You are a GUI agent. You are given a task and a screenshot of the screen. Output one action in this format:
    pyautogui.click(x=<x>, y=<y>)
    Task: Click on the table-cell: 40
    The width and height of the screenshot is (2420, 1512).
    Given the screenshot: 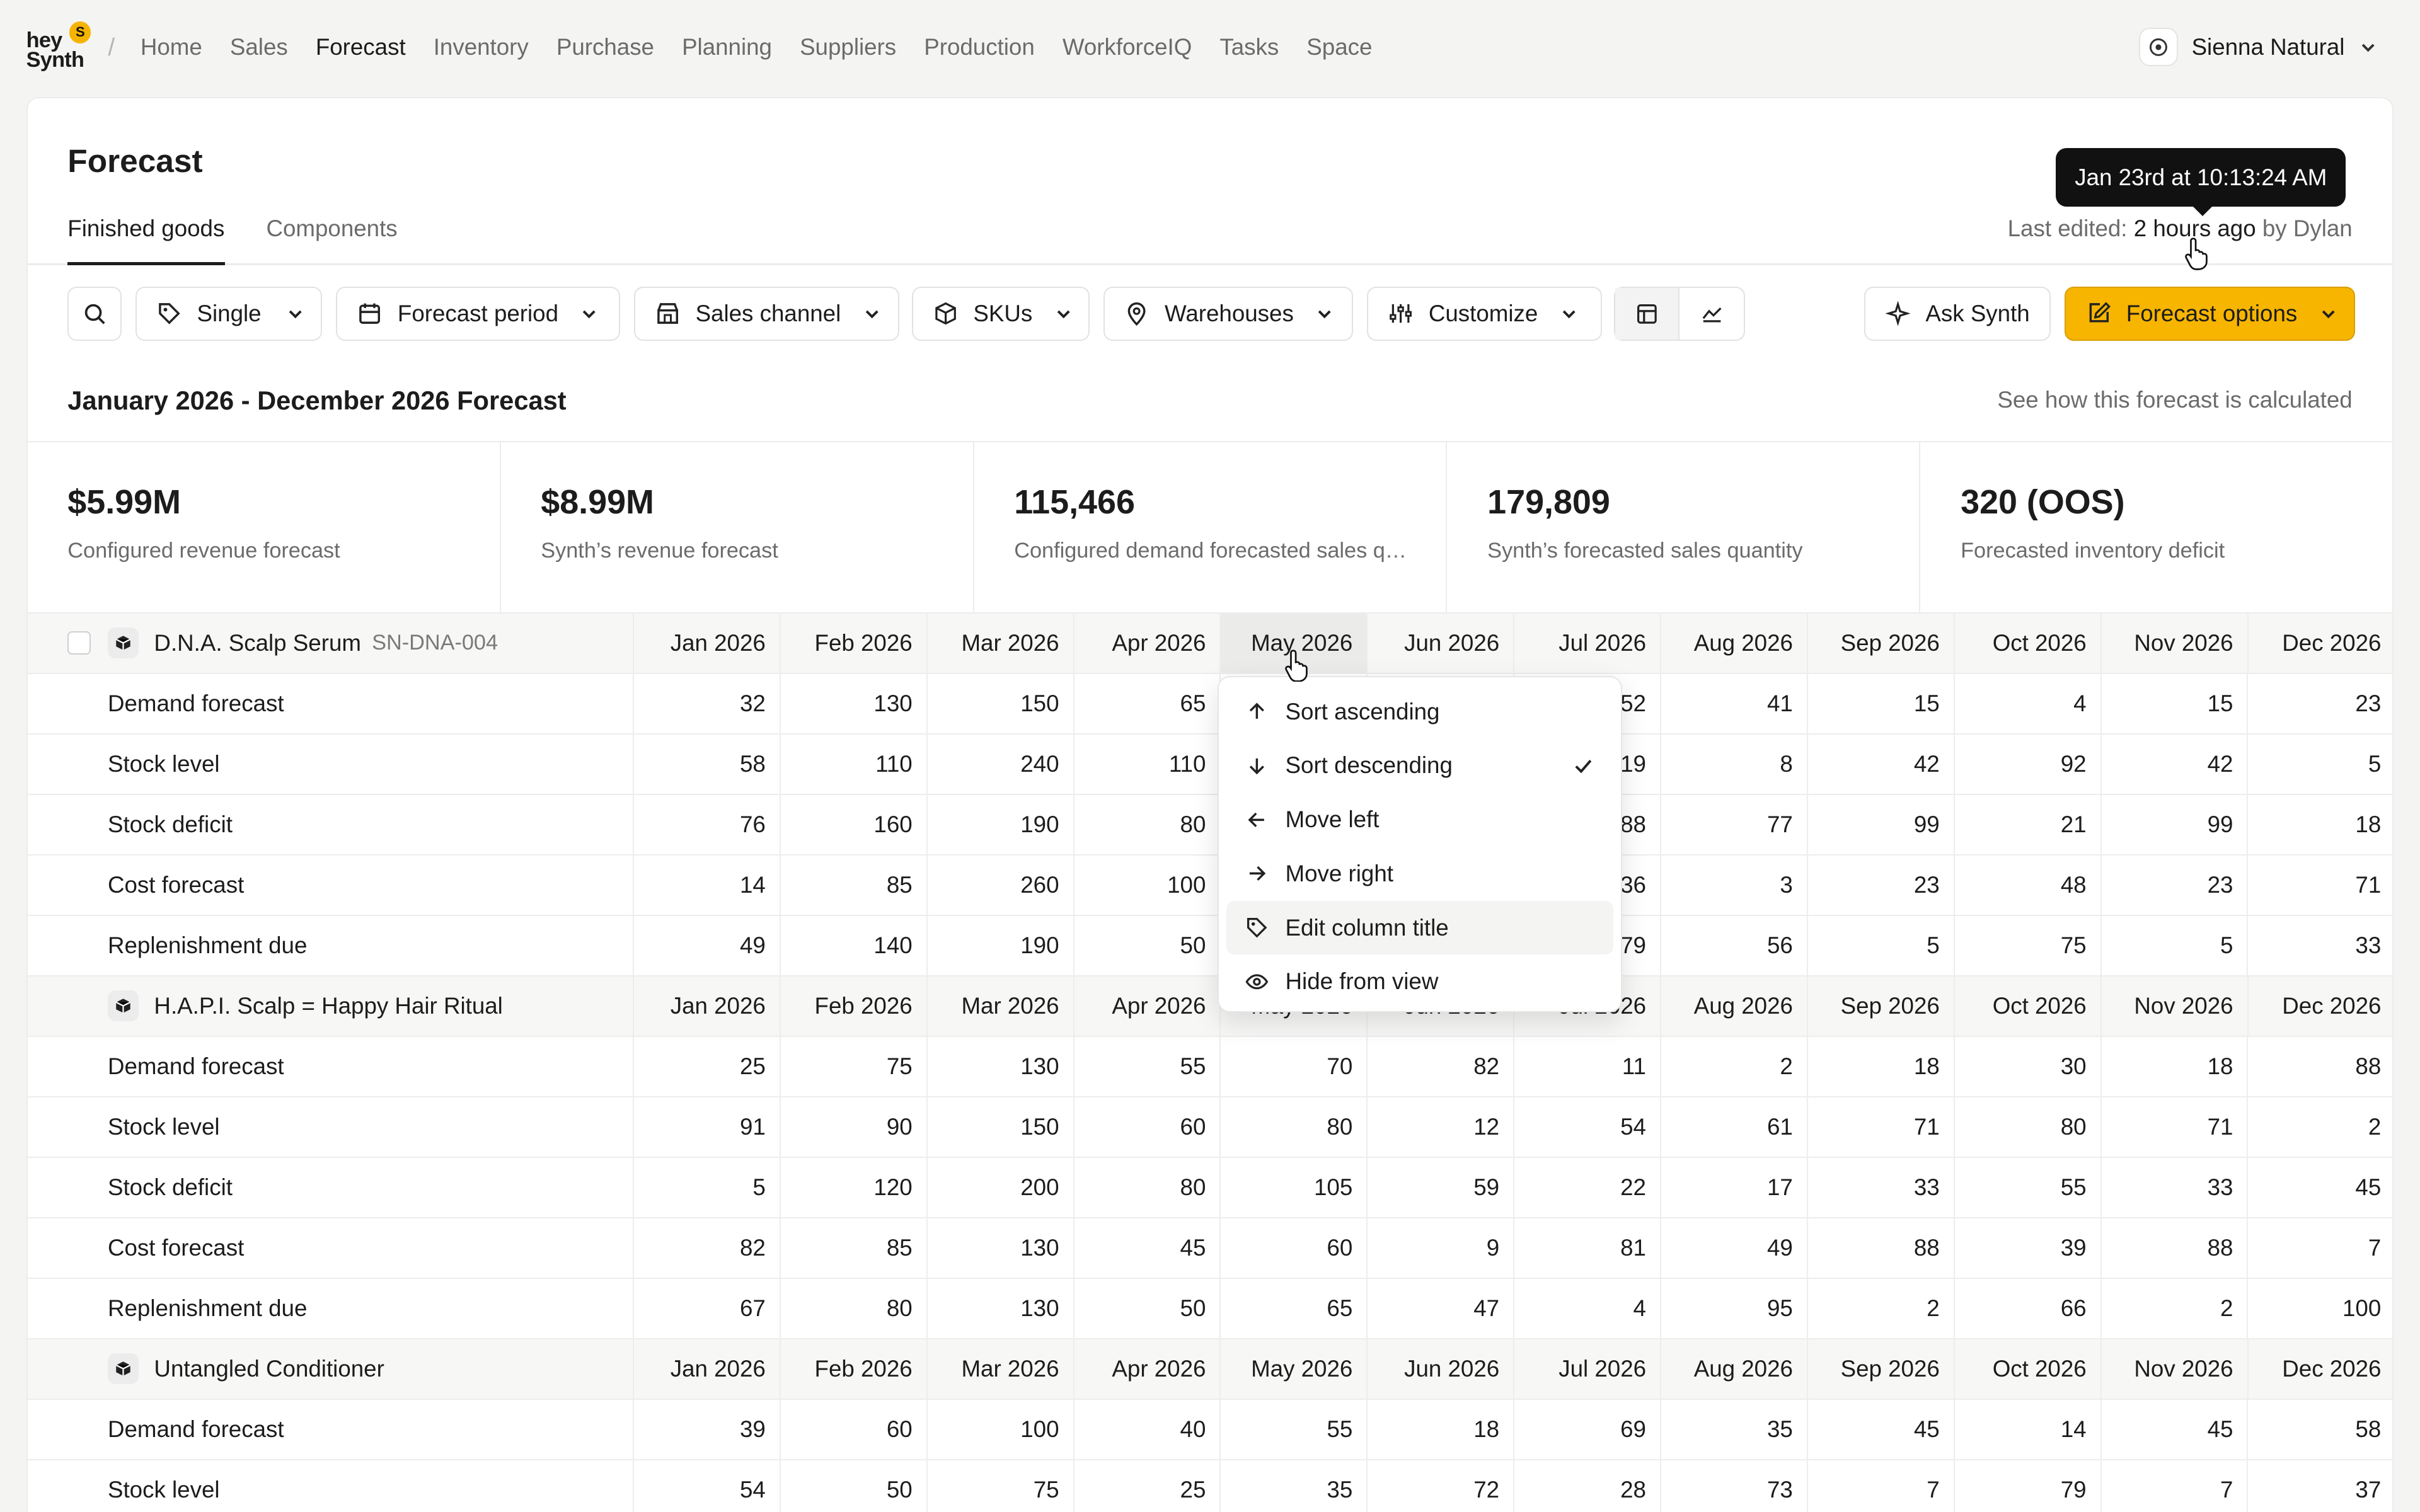 What is the action you would take?
    pyautogui.click(x=1148, y=1429)
    